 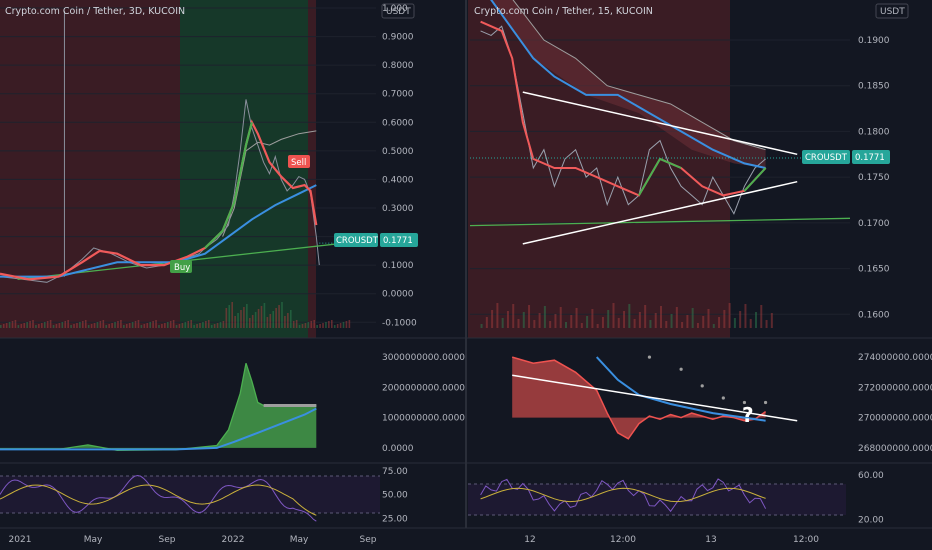 What do you see at coordinates (158, 231) in the screenshot?
I see `left-ma-line` at bounding box center [158, 231].